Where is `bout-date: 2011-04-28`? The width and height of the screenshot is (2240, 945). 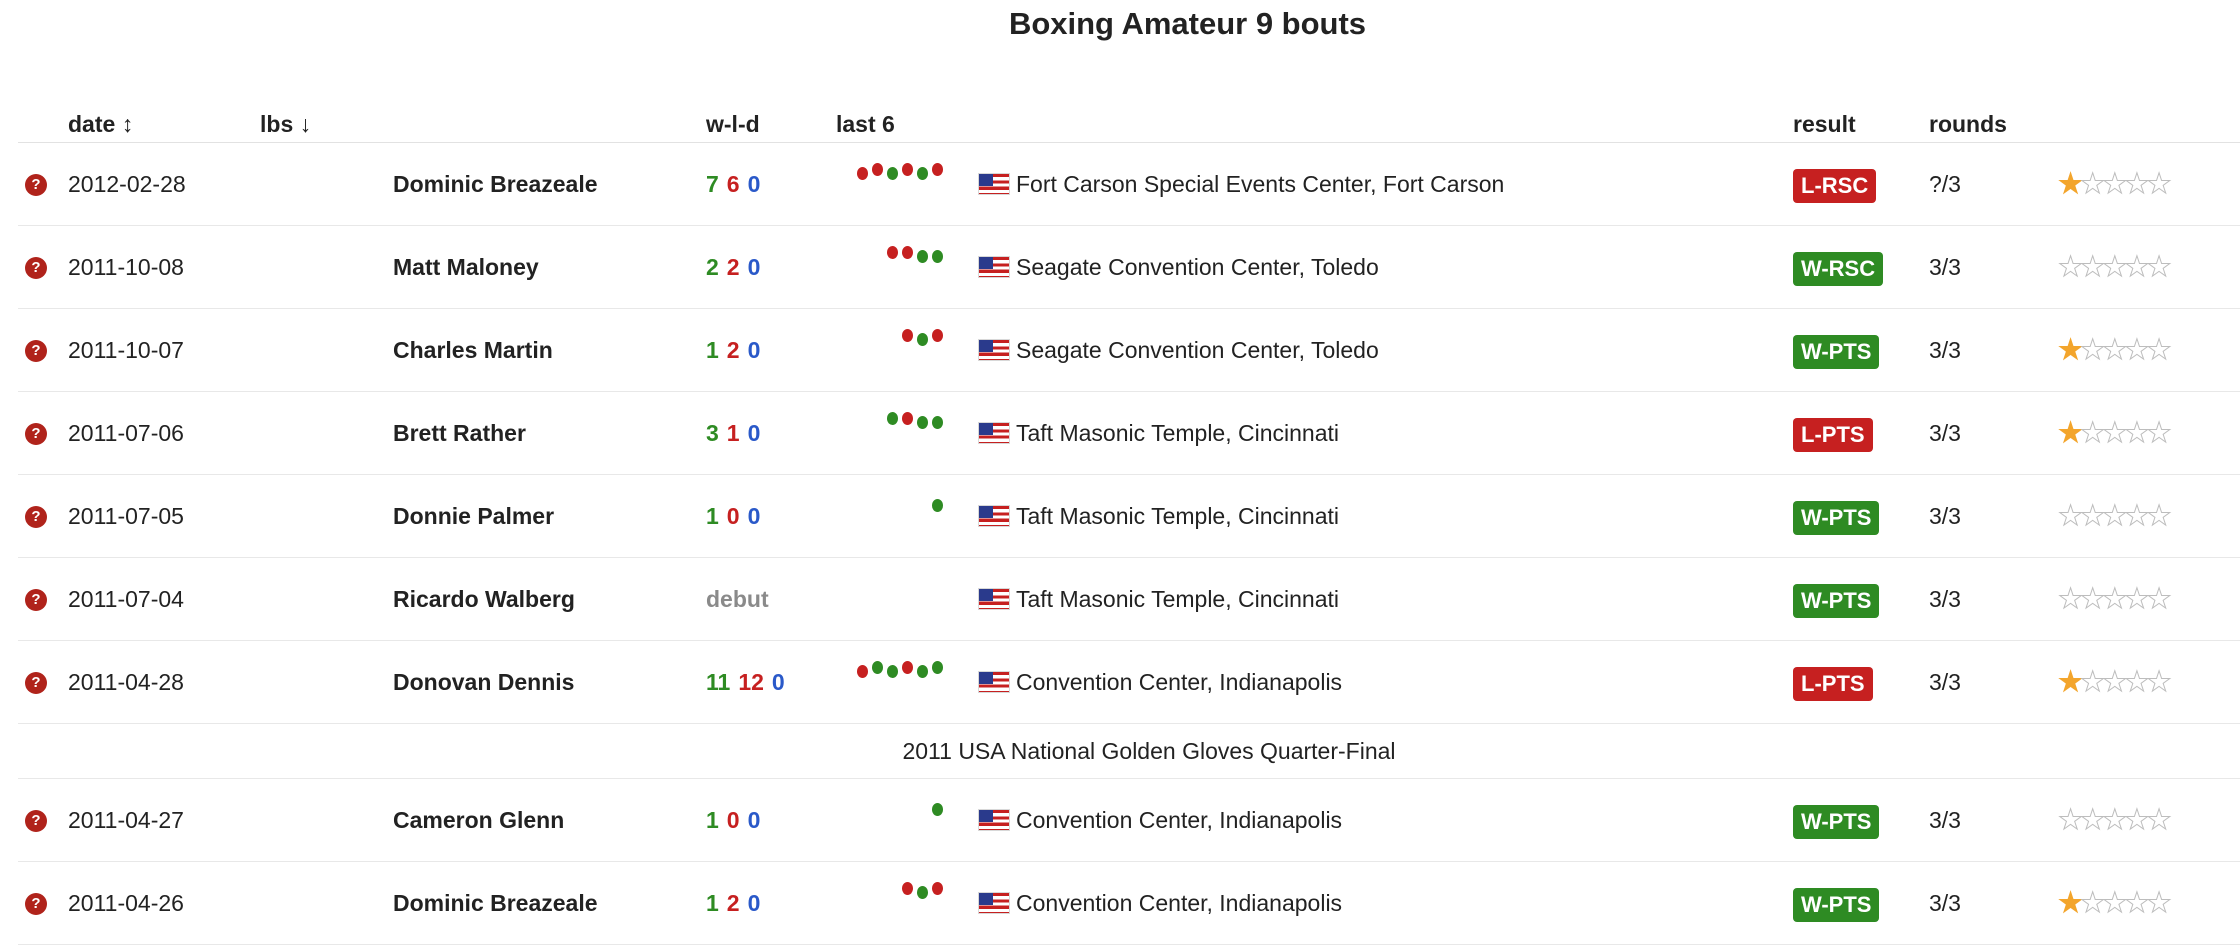
bout-date: 2011-04-28 is located at coordinates (126, 682).